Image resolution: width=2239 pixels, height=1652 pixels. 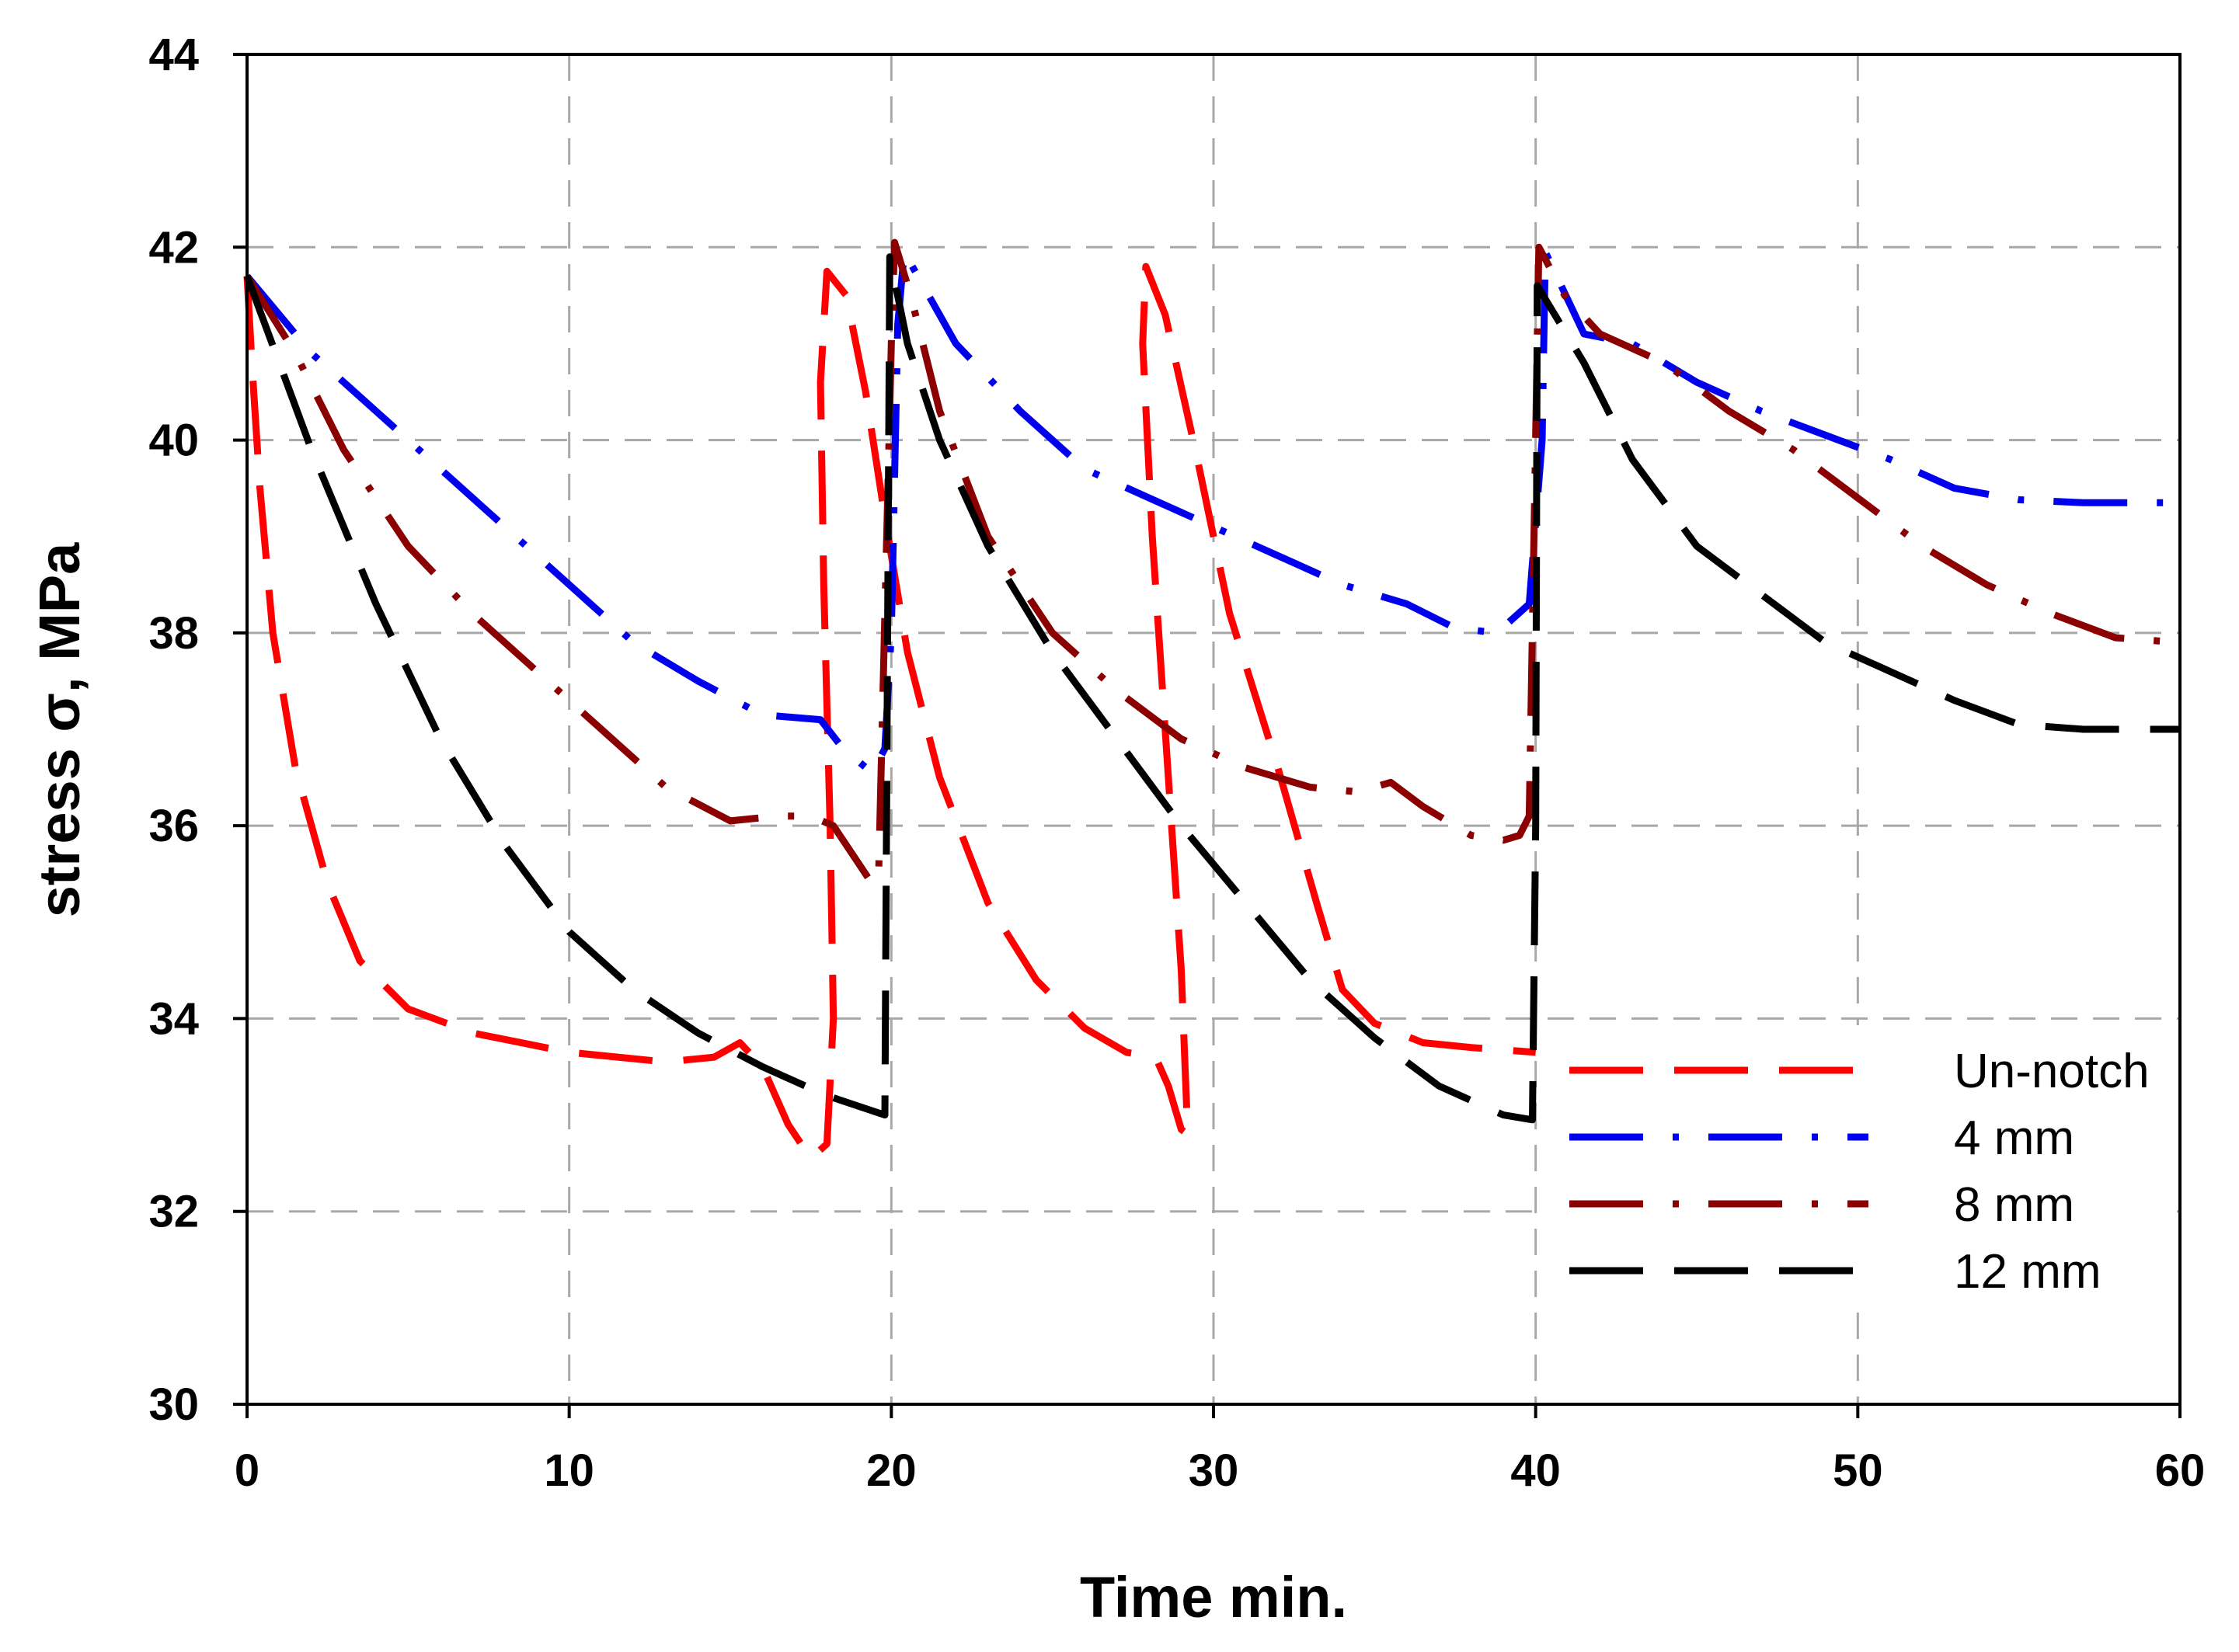 What do you see at coordinates (1859, 1172) in the screenshot?
I see `legend-layer: Un-notch 4 mm 8 mm 12 mm` at bounding box center [1859, 1172].